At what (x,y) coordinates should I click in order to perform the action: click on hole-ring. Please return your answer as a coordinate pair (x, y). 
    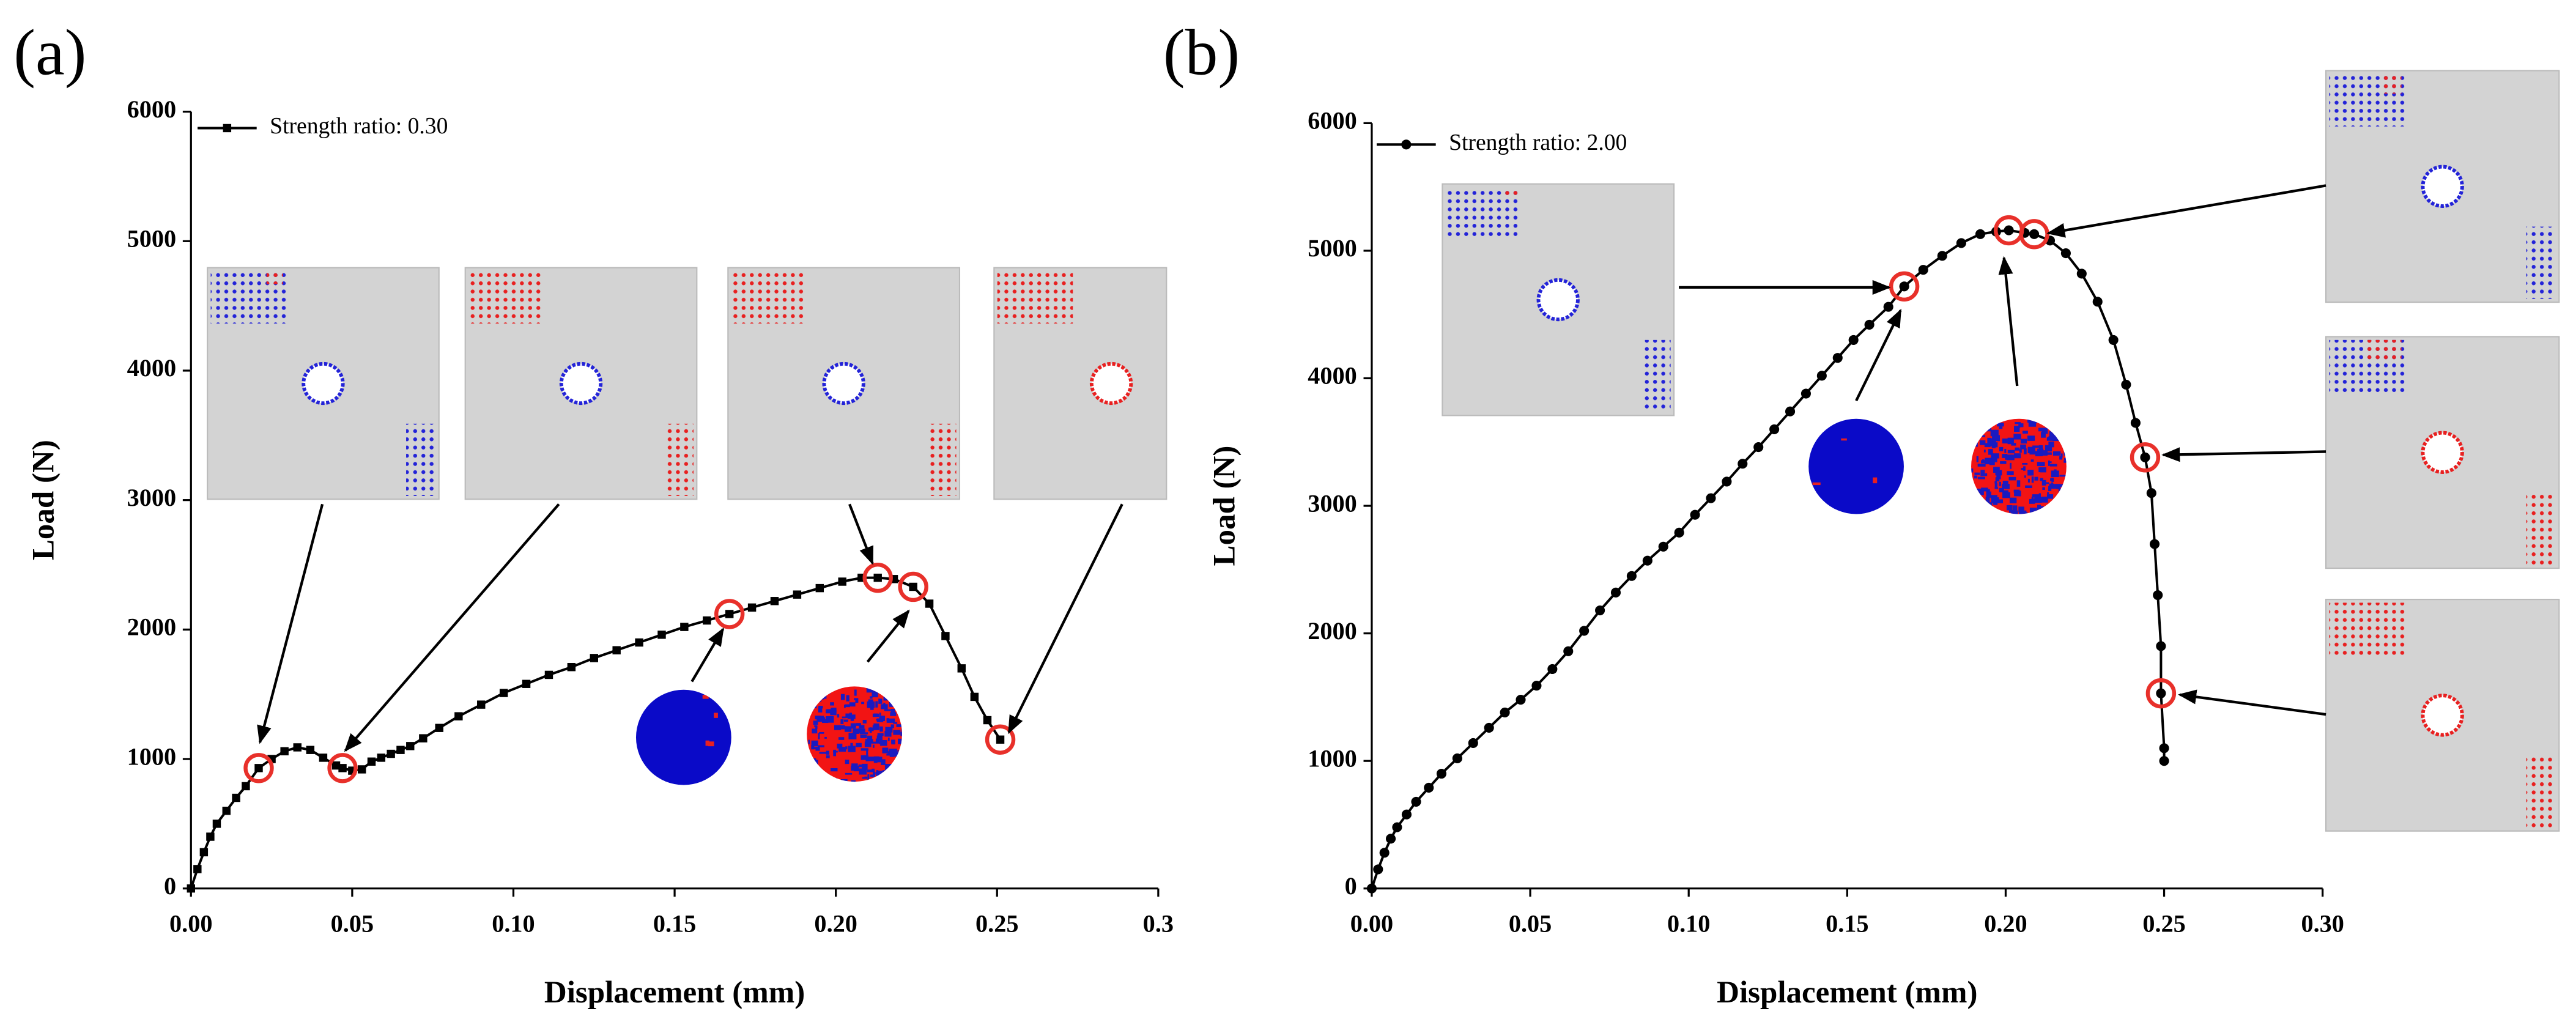
    Looking at the image, I should click on (843, 383).